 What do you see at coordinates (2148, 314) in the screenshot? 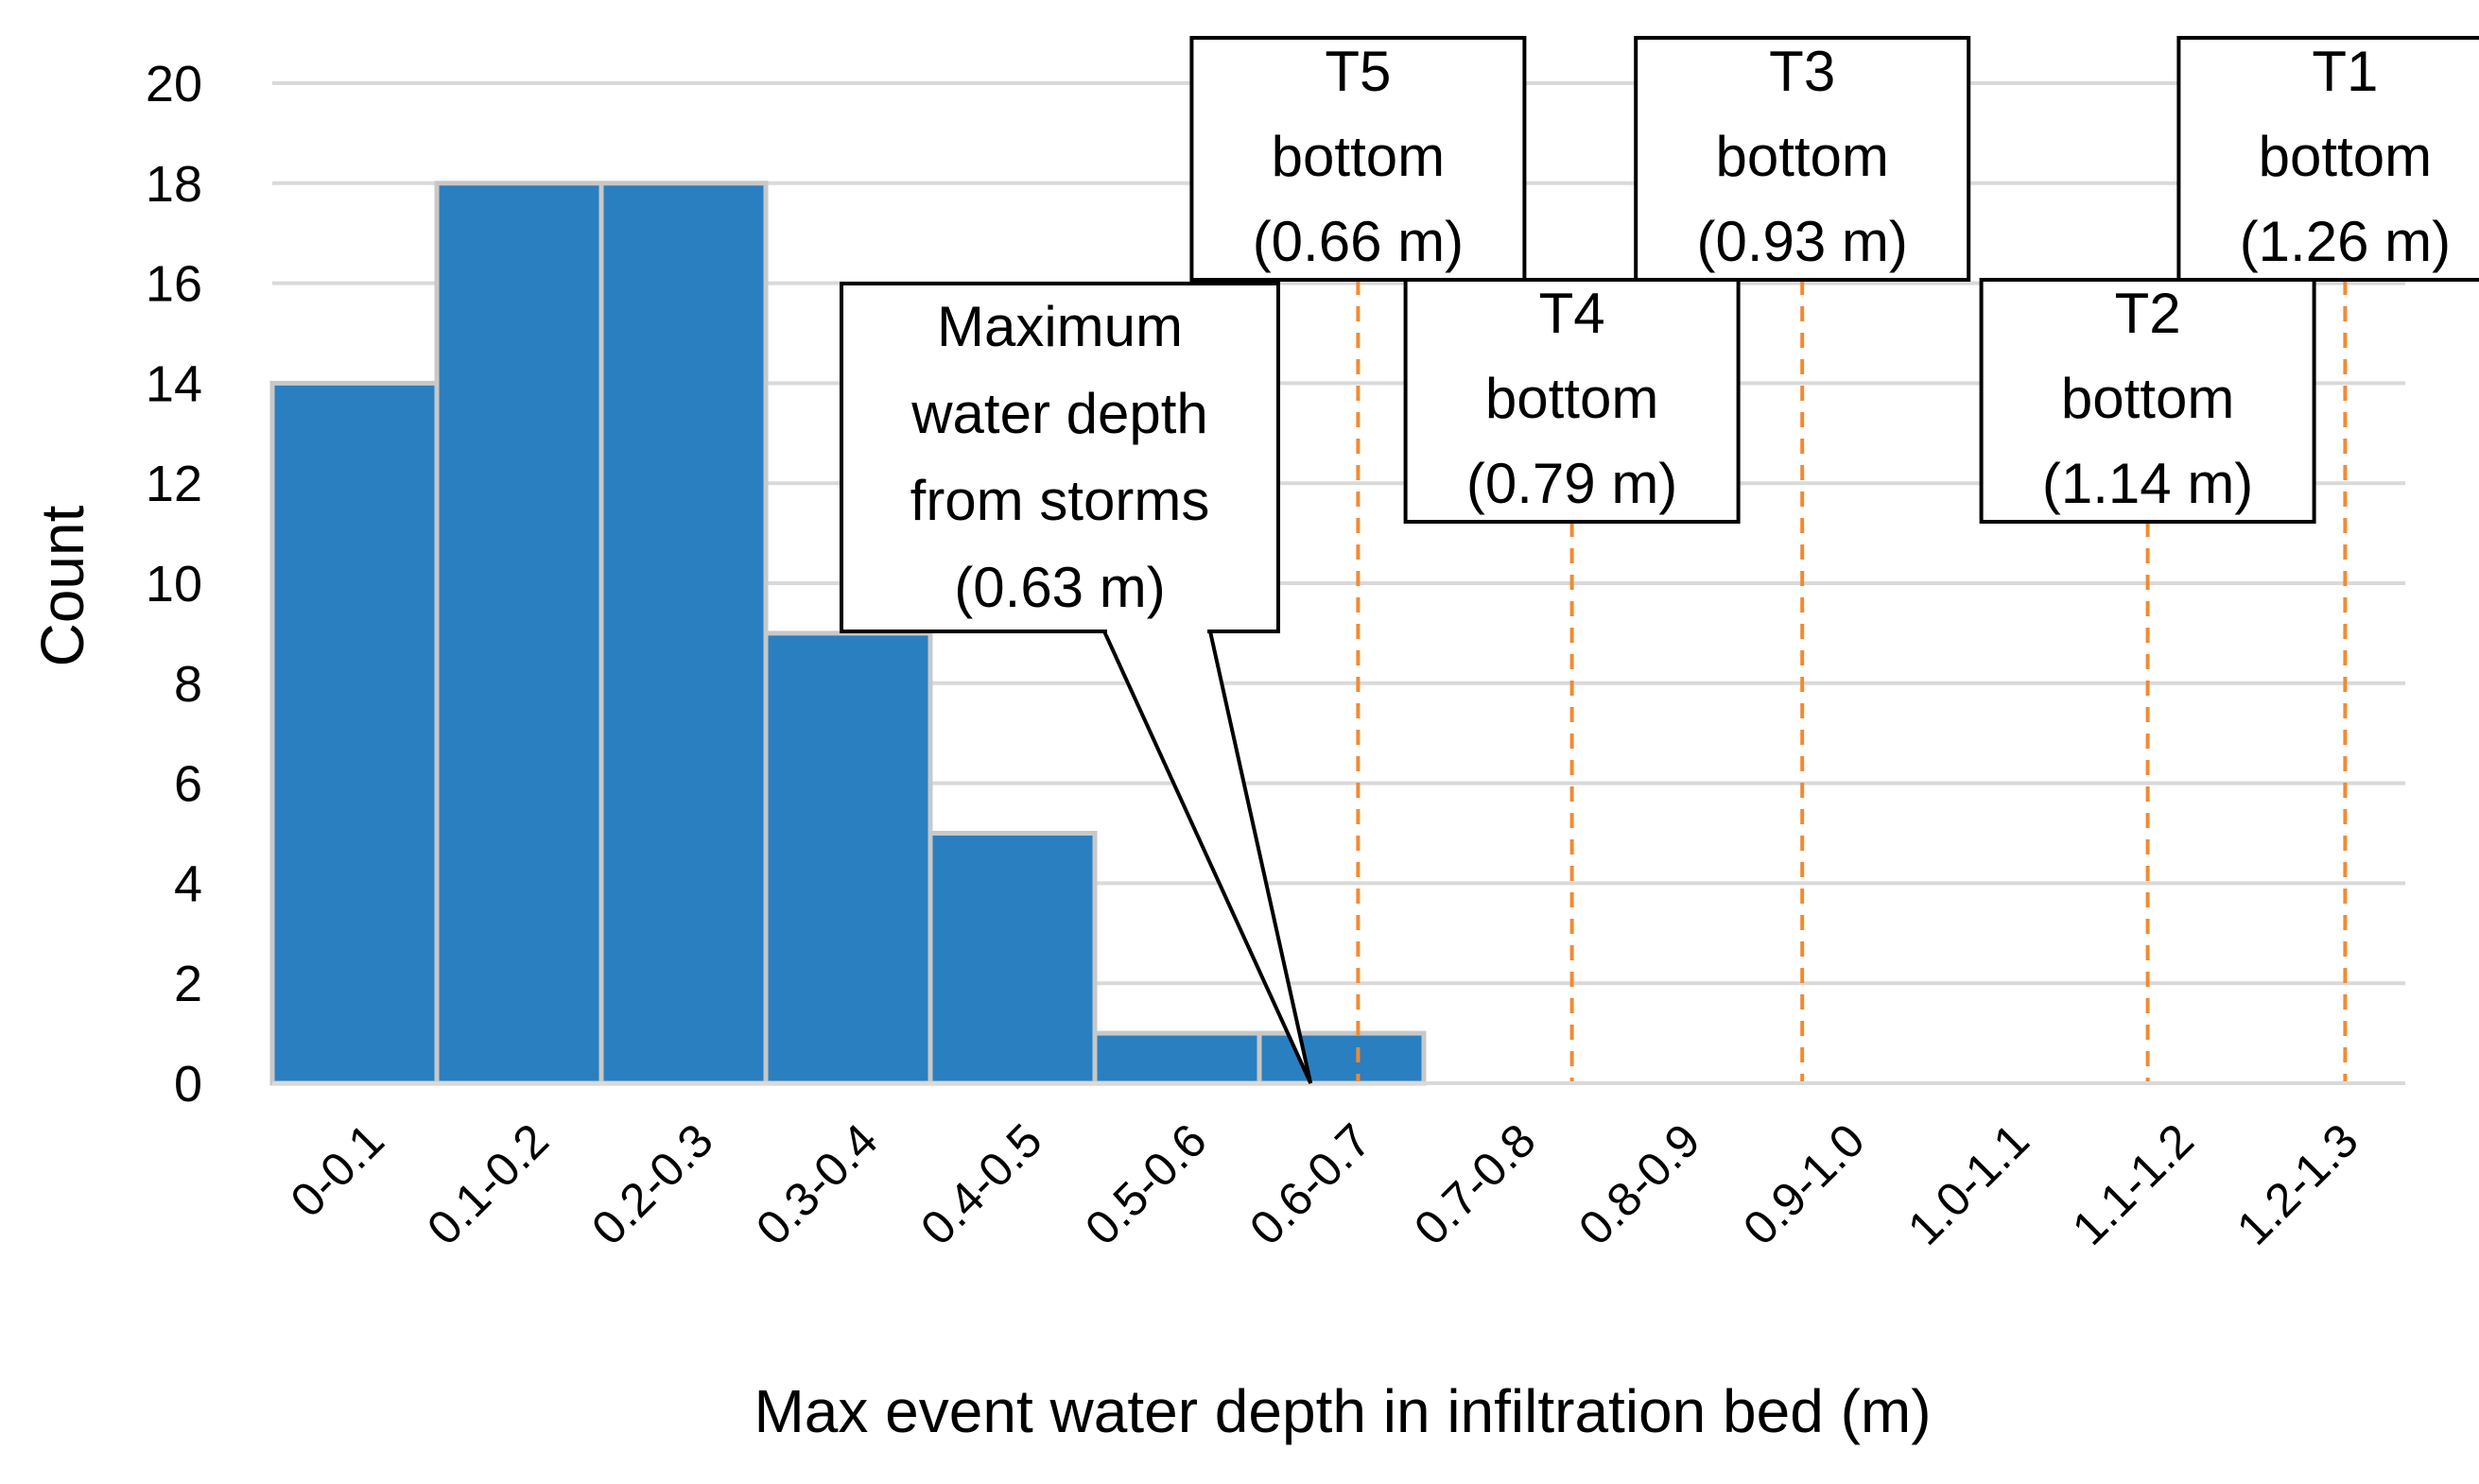
I see `reference-label-text: T2` at bounding box center [2148, 314].